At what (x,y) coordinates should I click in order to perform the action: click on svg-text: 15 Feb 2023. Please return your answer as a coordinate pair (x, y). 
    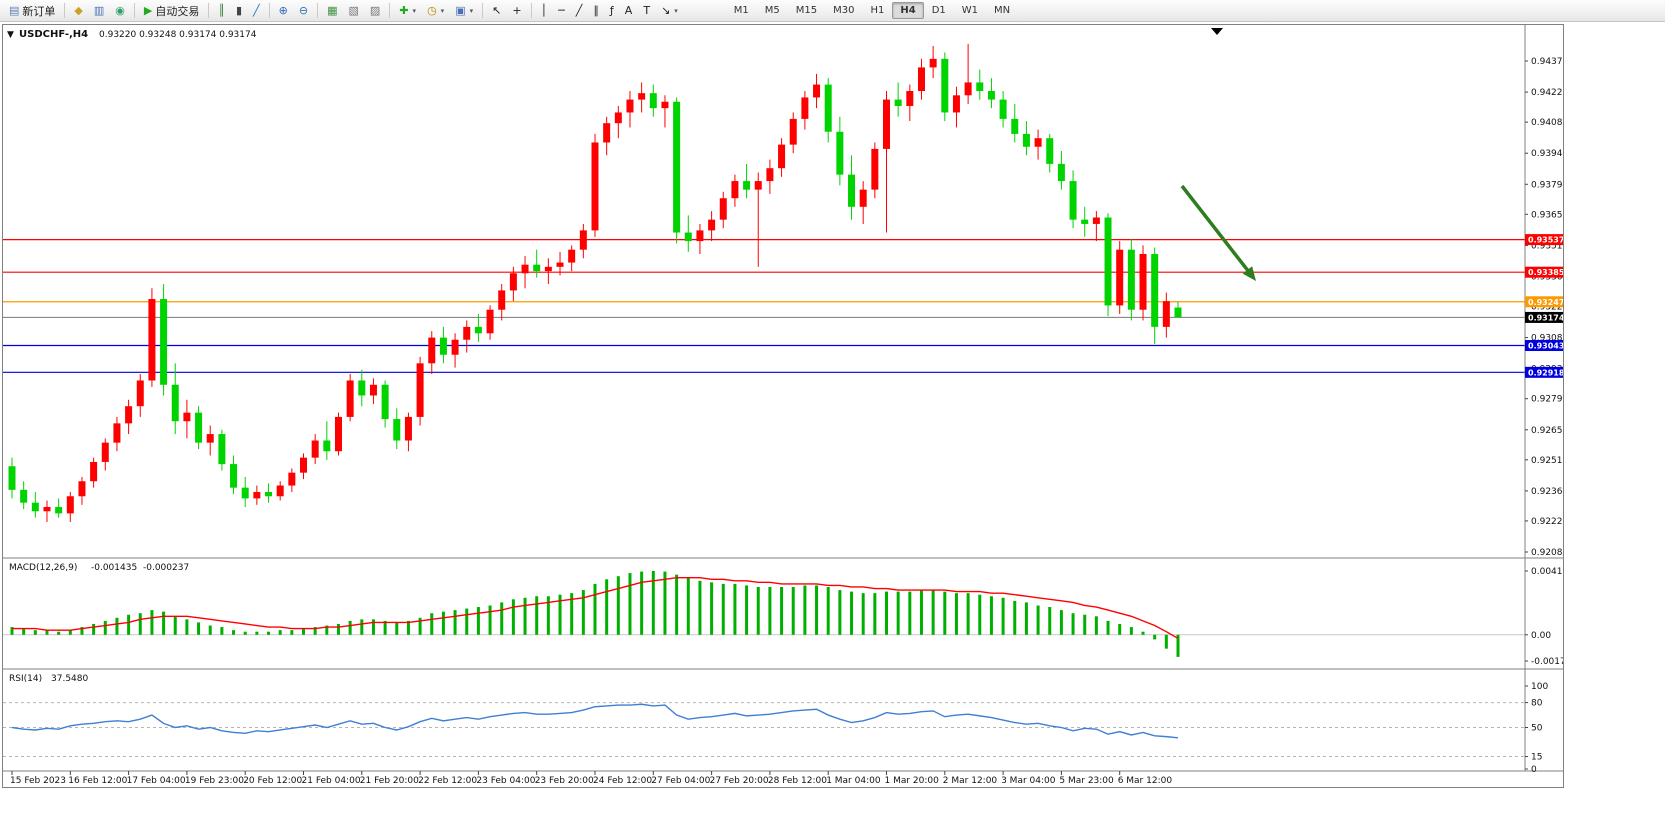
    Looking at the image, I should click on (38, 781).